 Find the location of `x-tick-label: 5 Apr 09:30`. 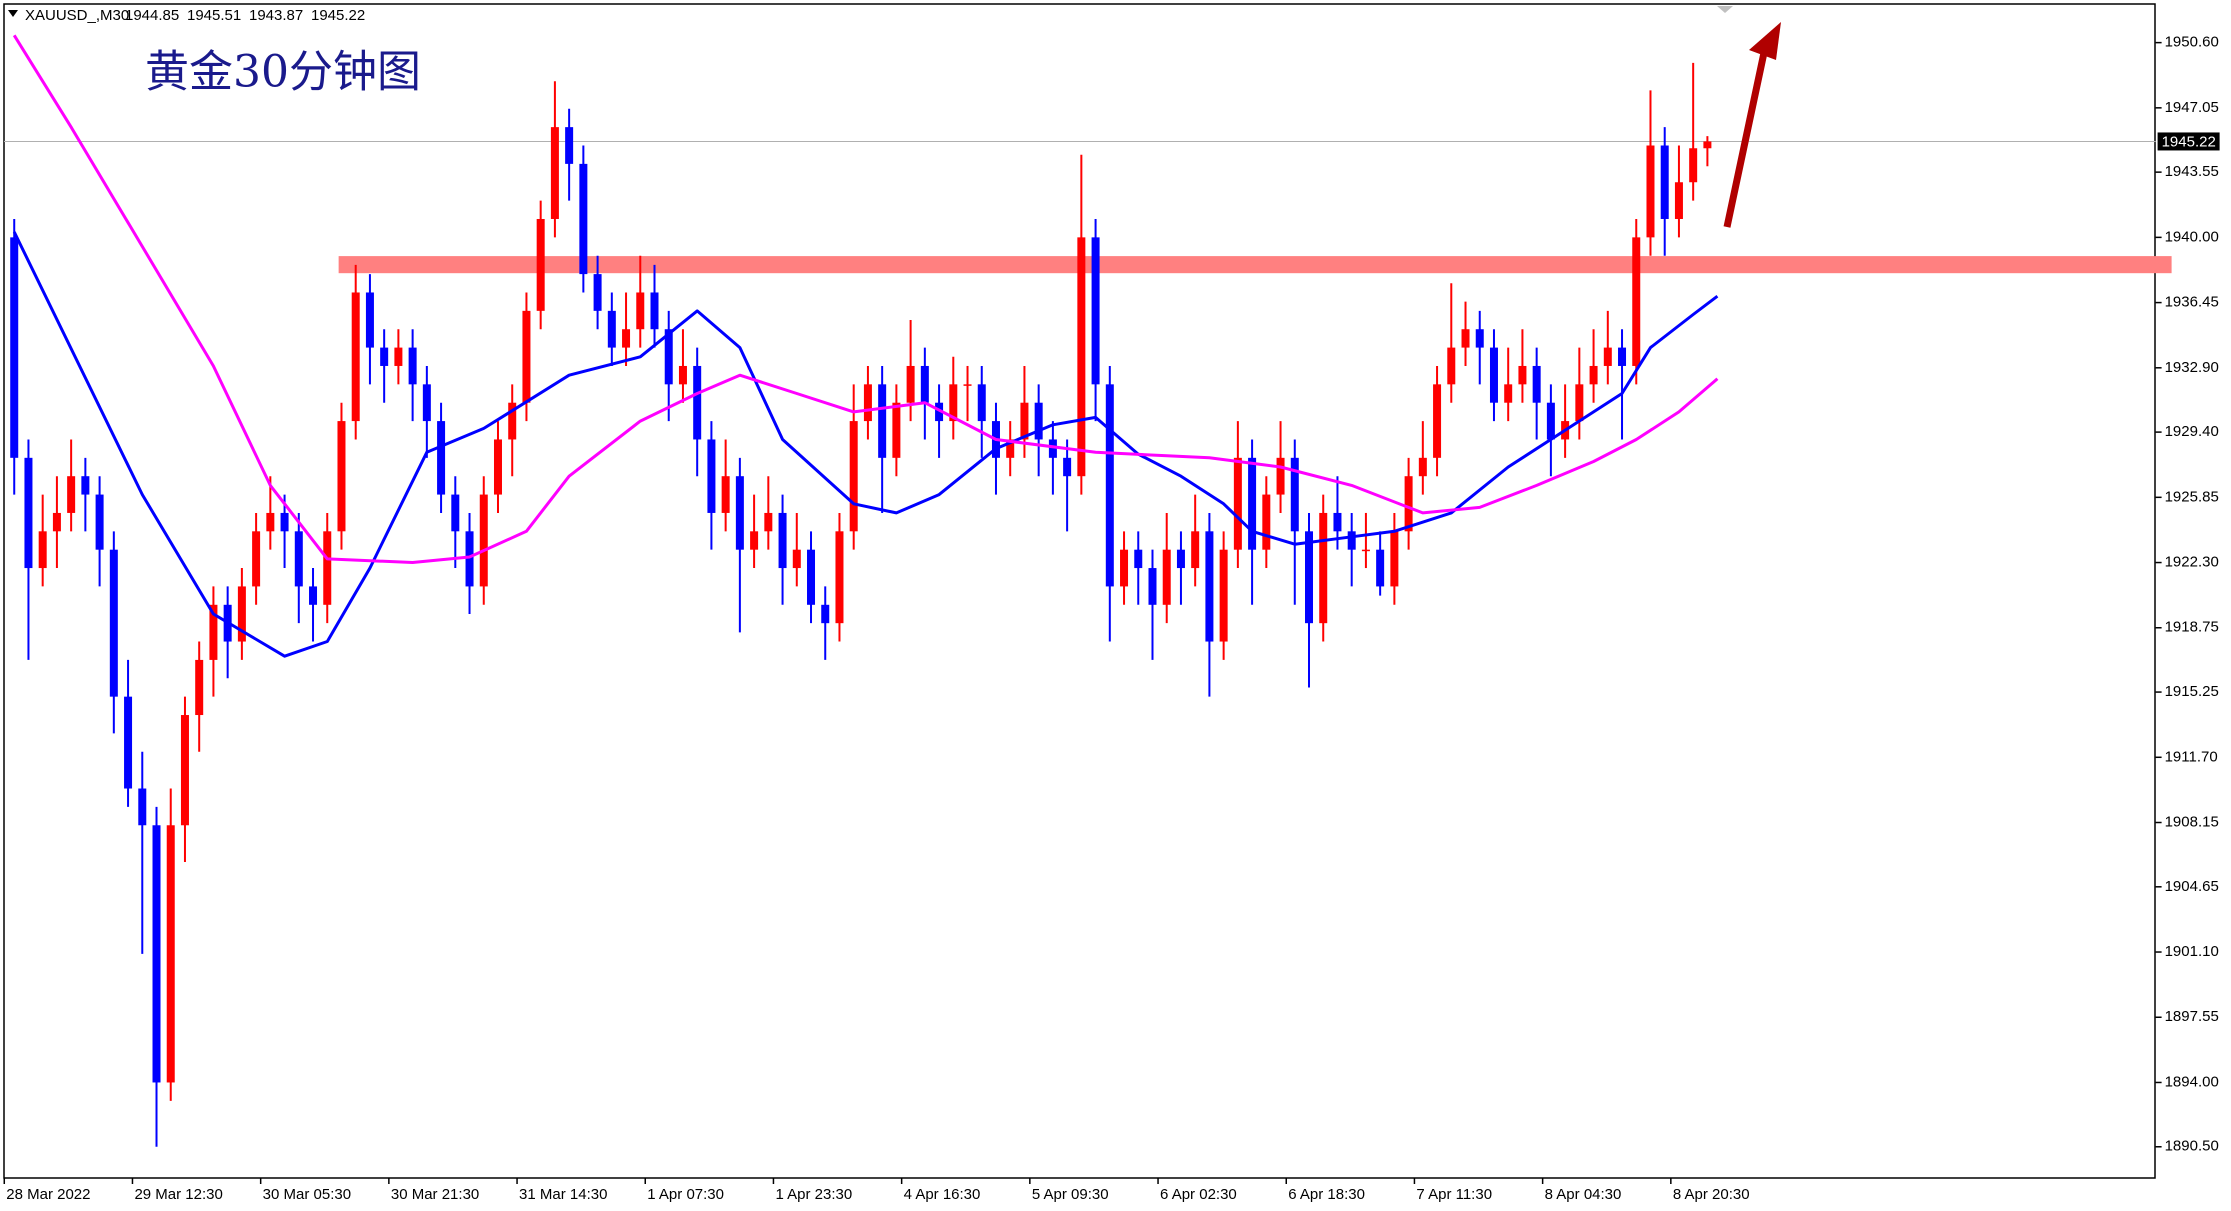

x-tick-label: 5 Apr 09:30 is located at coordinates (1070, 1194).